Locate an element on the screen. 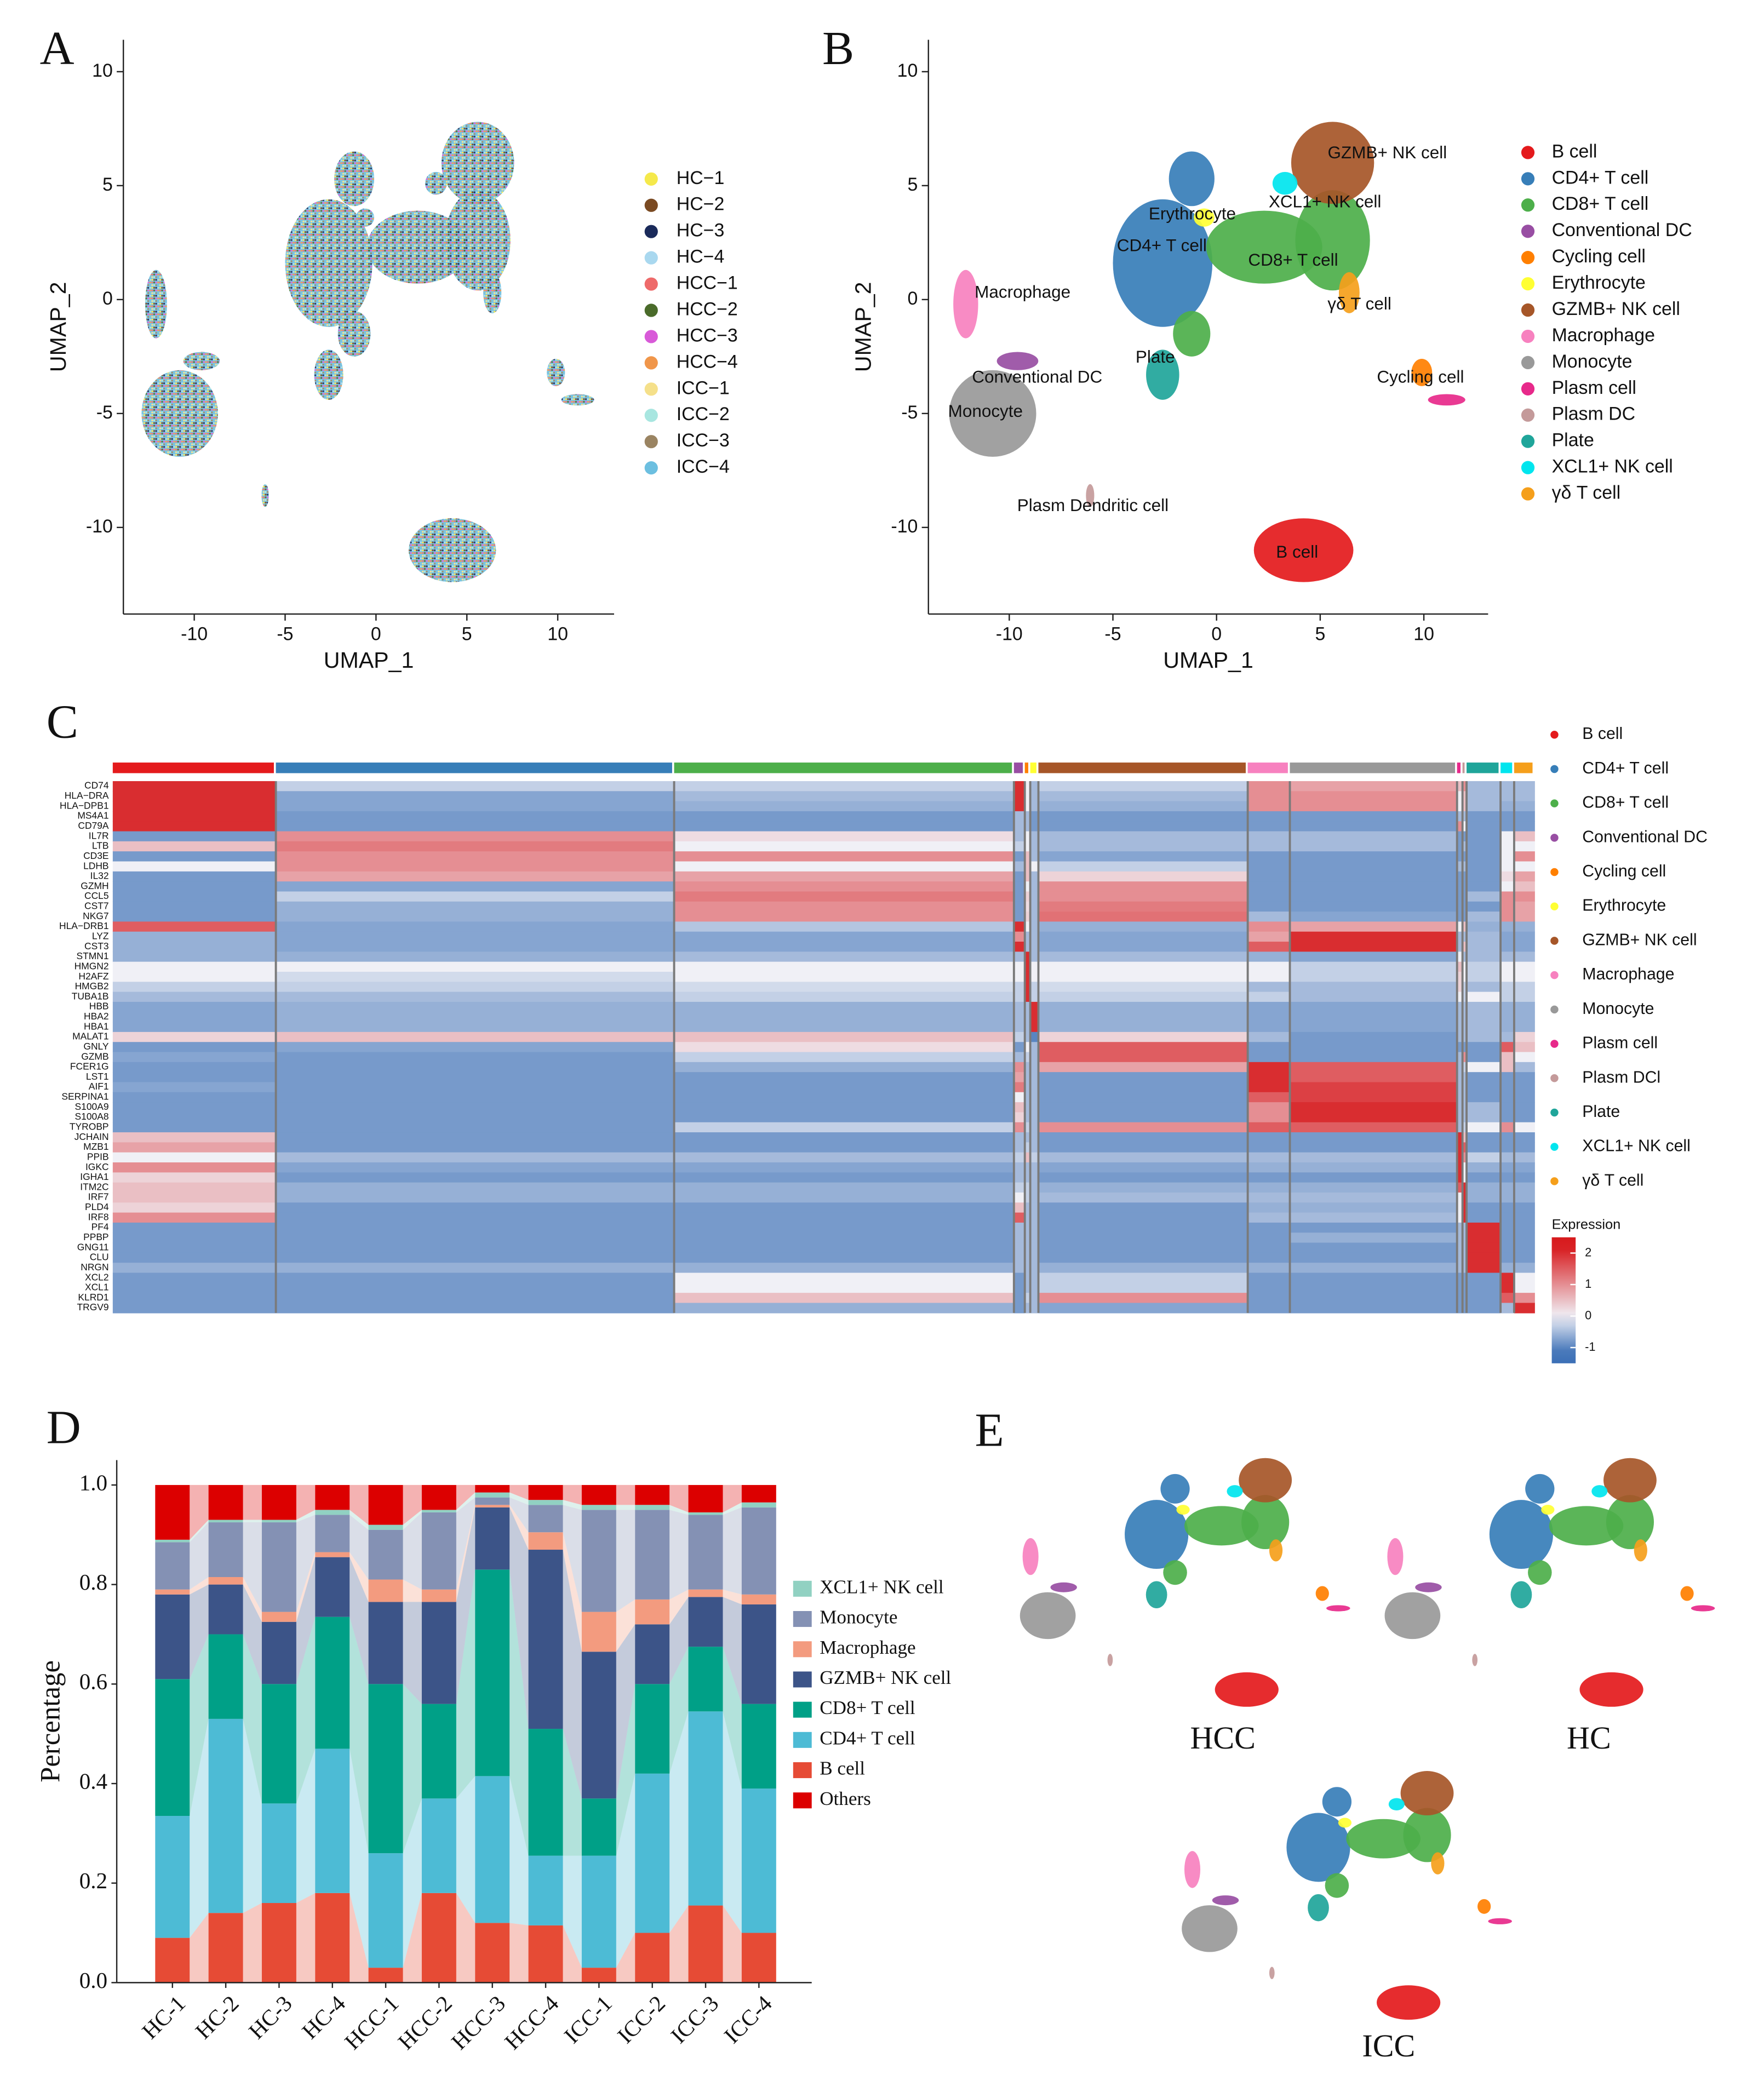 Image resolution: width=1764 pixels, height=2098 pixels. gene-label: STMN1 is located at coordinates (93, 956).